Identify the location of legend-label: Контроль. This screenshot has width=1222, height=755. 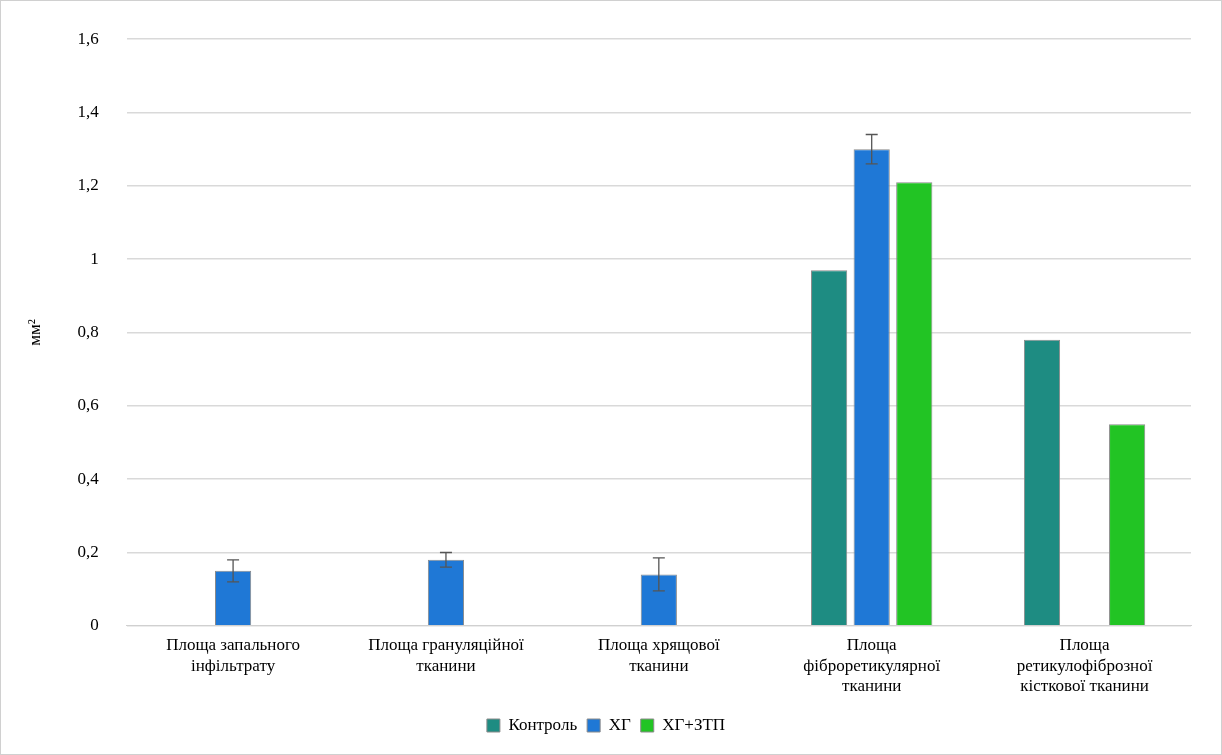
(543, 724).